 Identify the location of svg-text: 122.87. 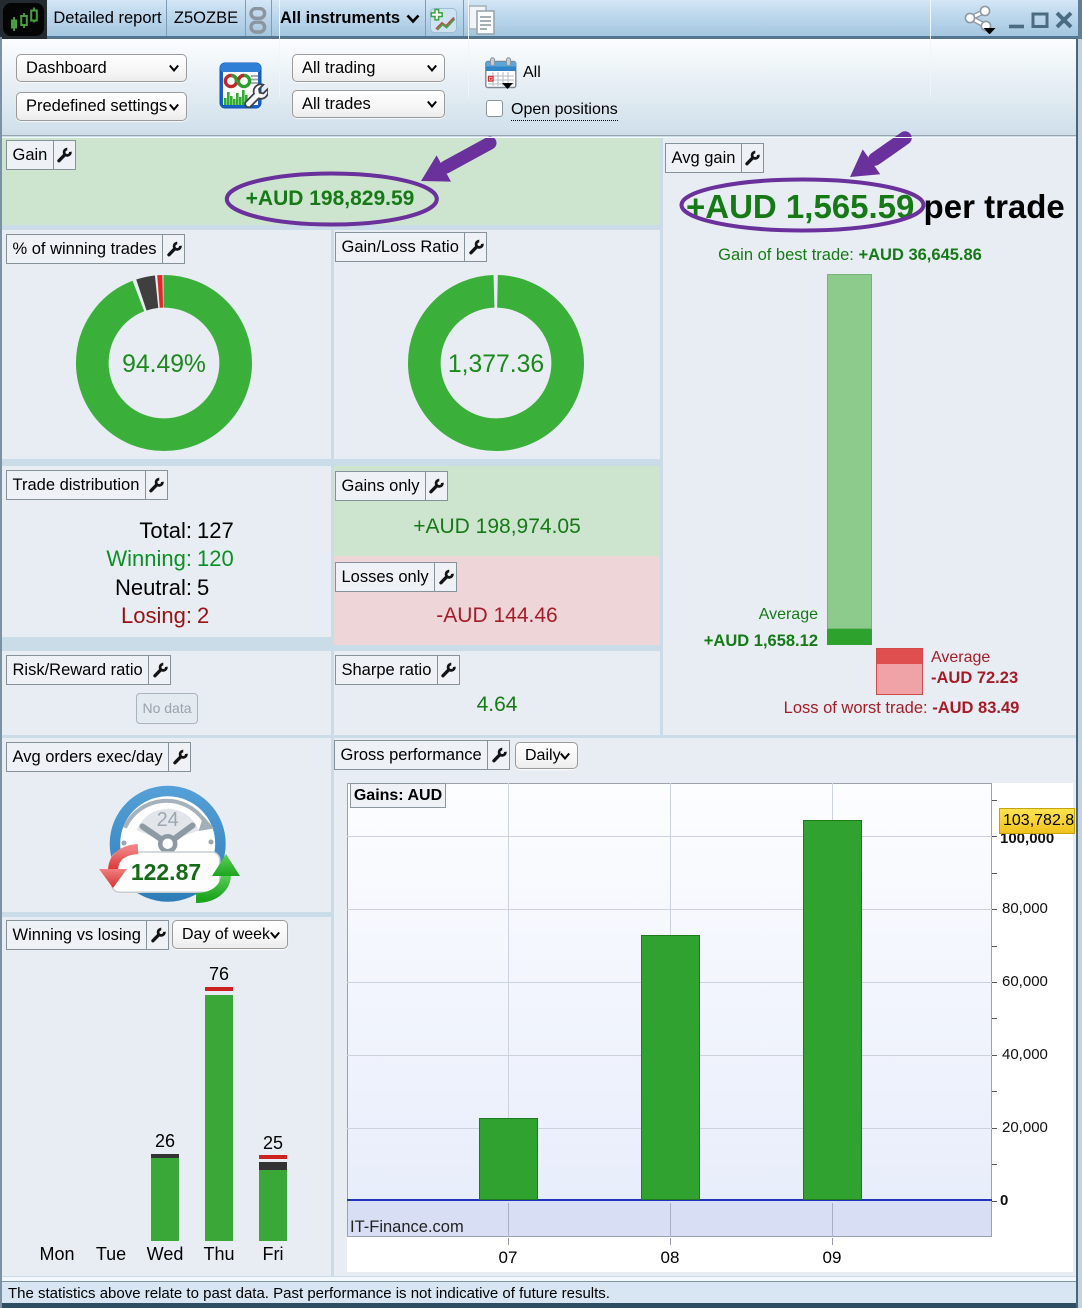
(166, 872).